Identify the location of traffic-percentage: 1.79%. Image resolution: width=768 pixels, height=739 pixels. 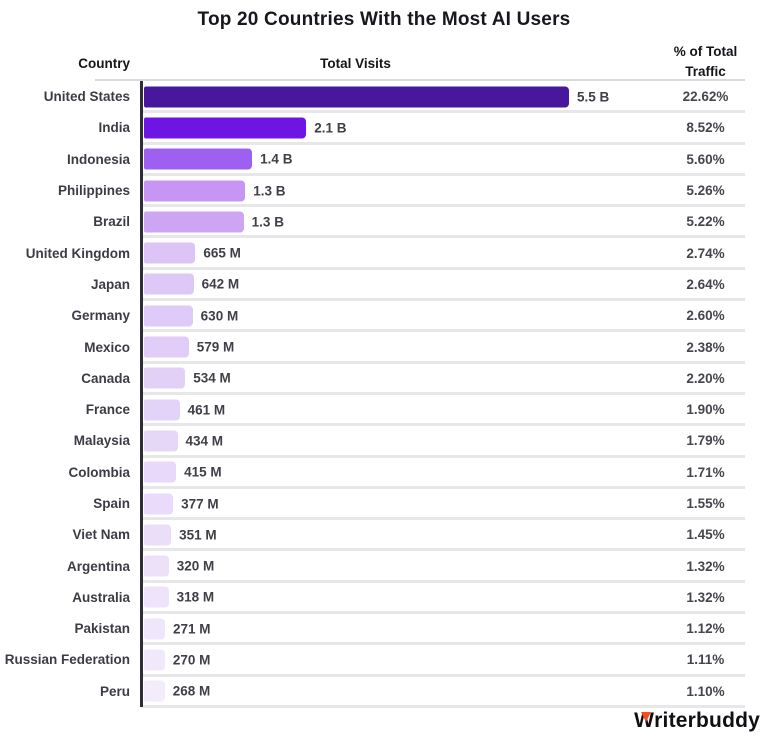
(705, 441).